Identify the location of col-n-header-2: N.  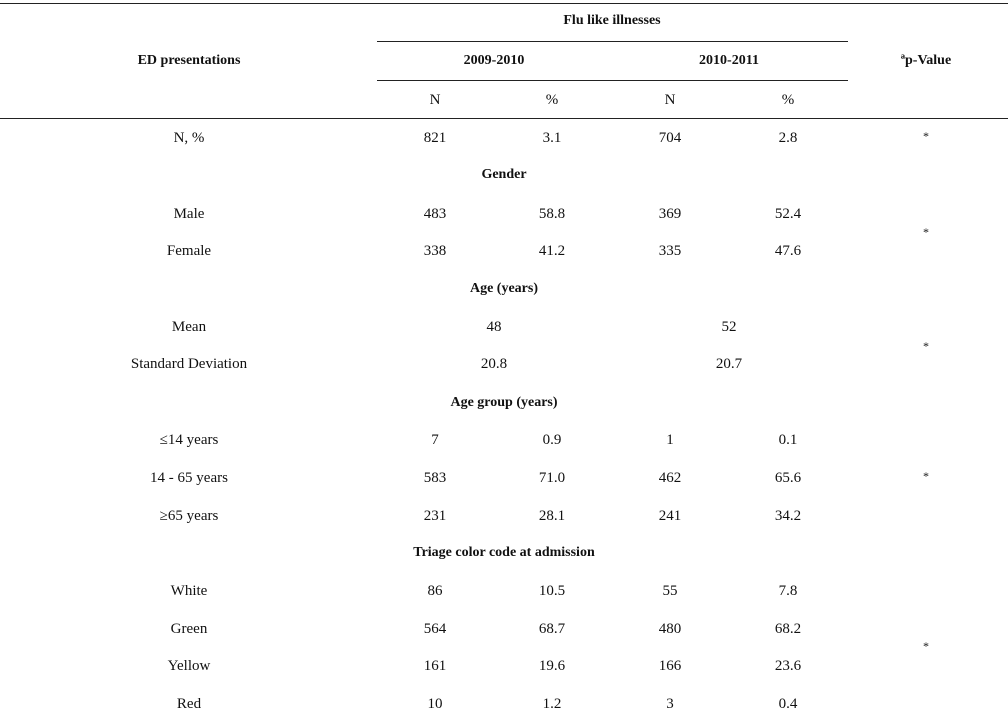
(670, 100).